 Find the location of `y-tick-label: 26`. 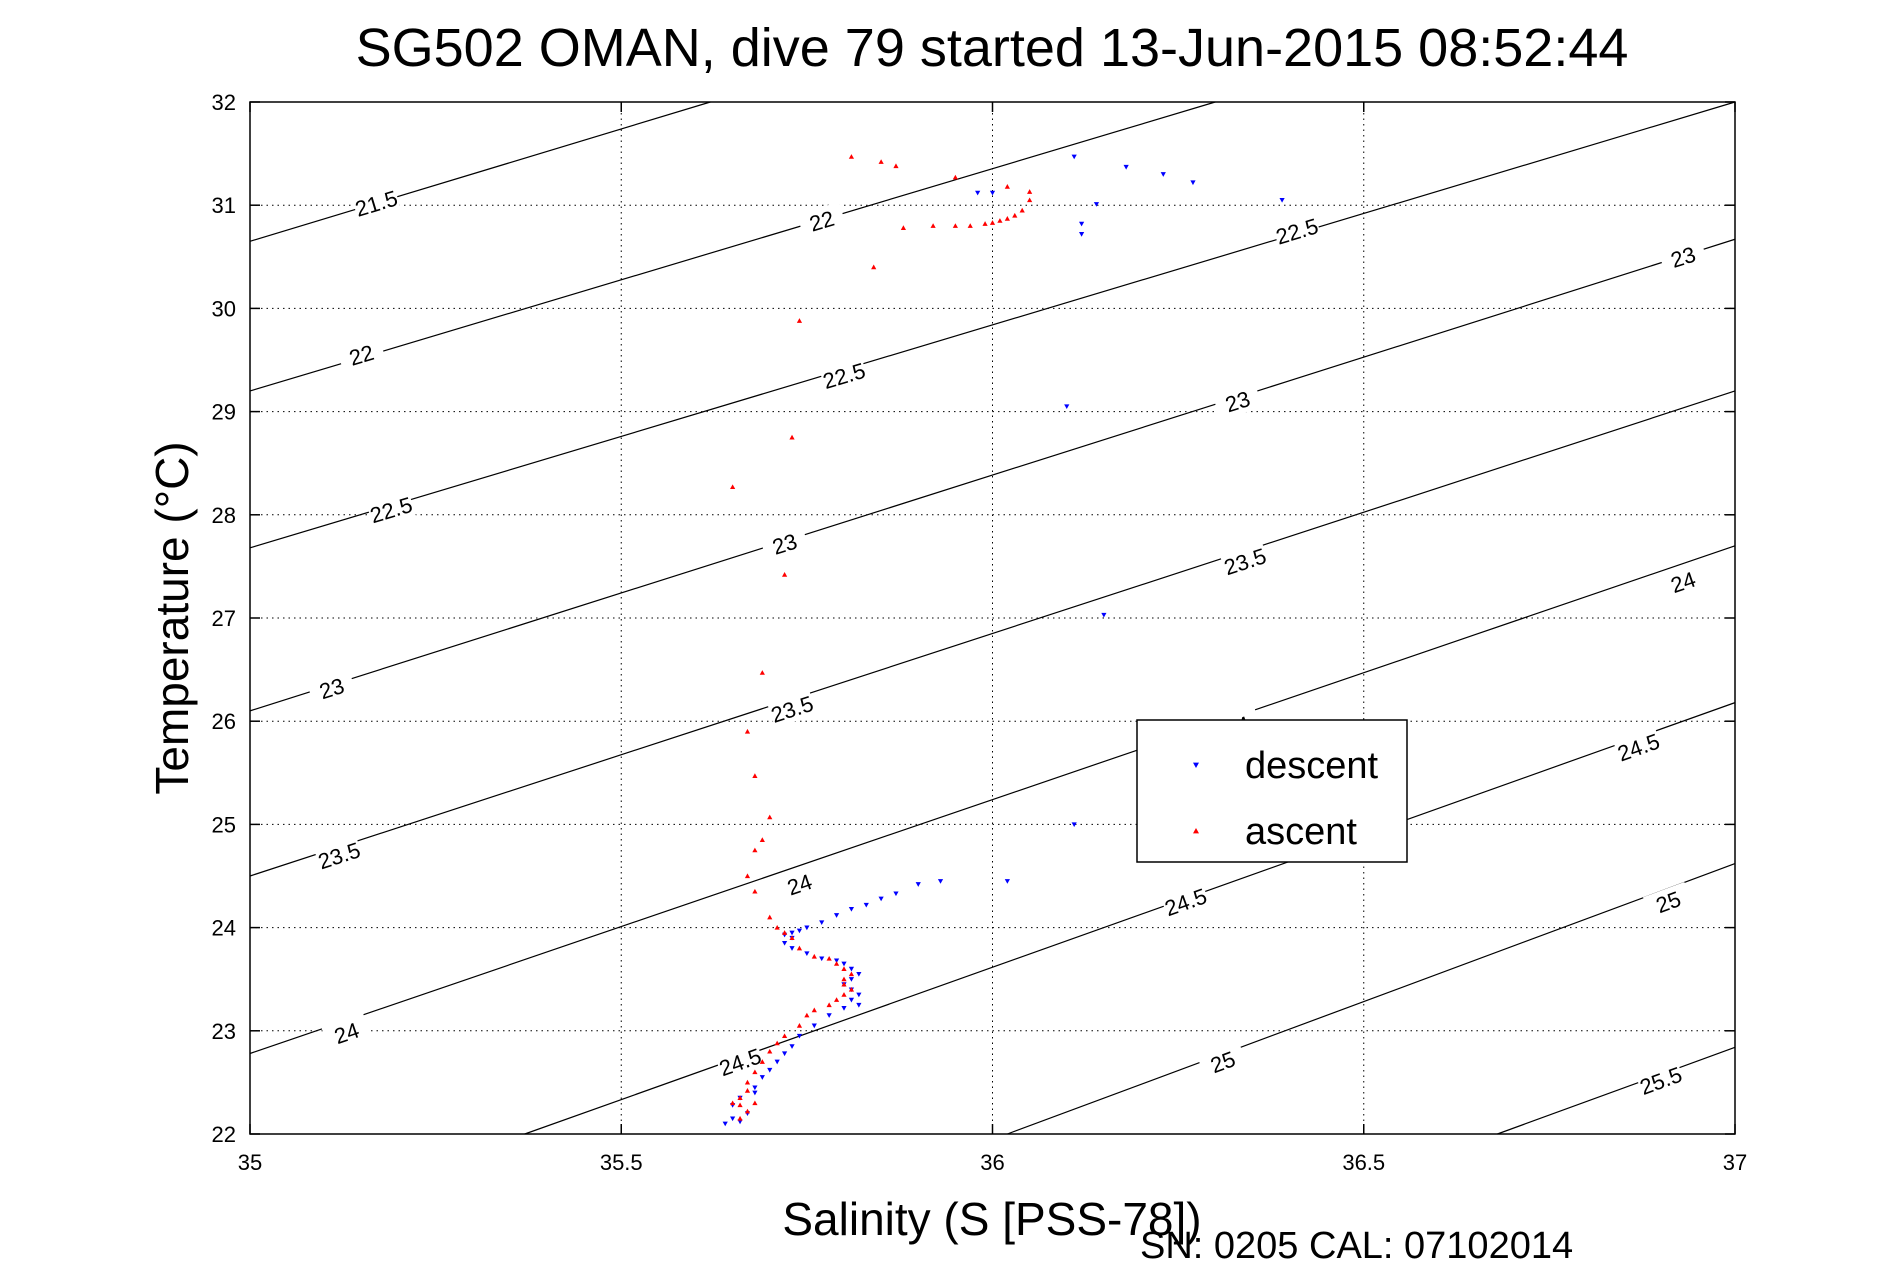

y-tick-label: 26 is located at coordinates (224, 721).